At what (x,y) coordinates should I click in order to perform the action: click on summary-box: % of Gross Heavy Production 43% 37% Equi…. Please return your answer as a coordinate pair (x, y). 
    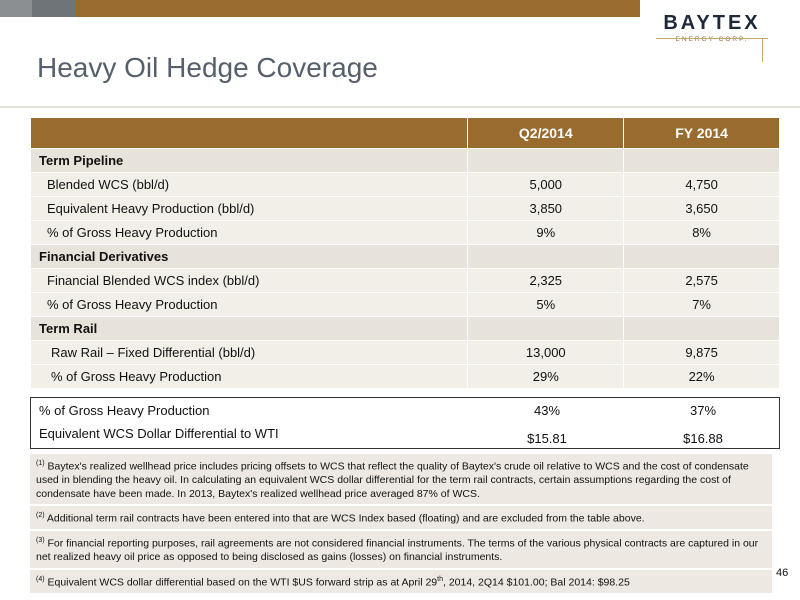
    Looking at the image, I should click on (405, 423).